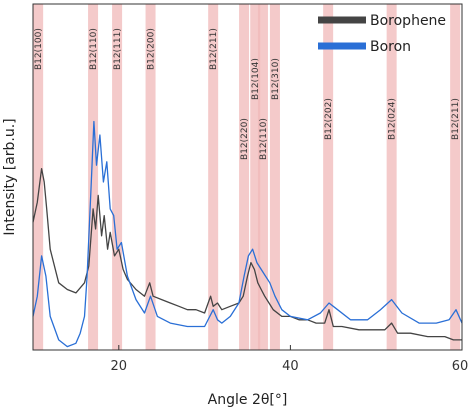  Describe the element at coordinates (256, 79) in the screenshot. I see `phase-label: B12(104)` at that location.